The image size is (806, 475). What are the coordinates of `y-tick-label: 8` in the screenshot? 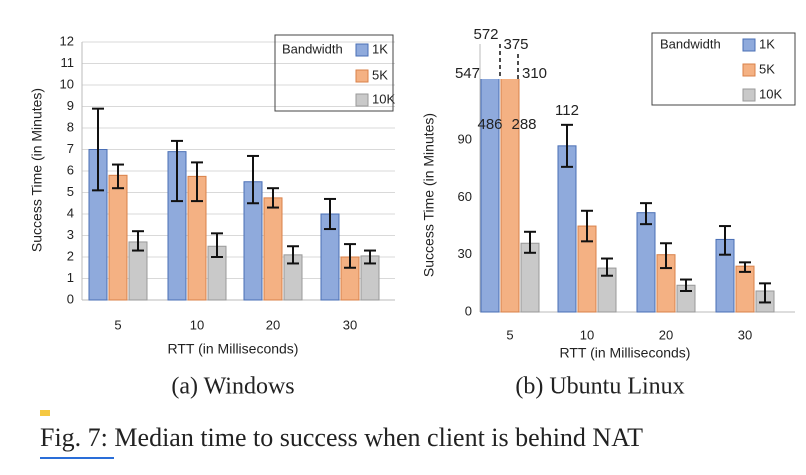 It's located at (70, 126).